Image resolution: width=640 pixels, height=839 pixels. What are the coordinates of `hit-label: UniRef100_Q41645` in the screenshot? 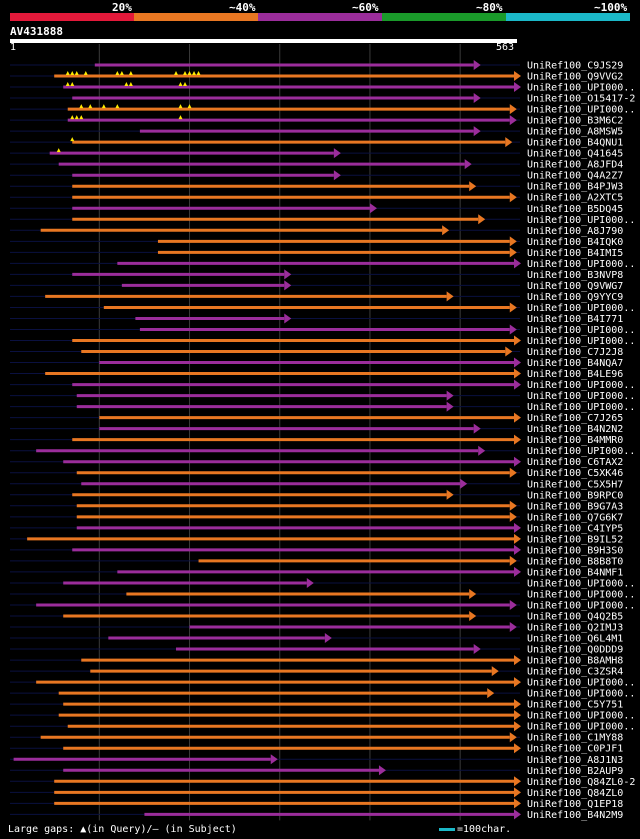 It's located at (575, 154).